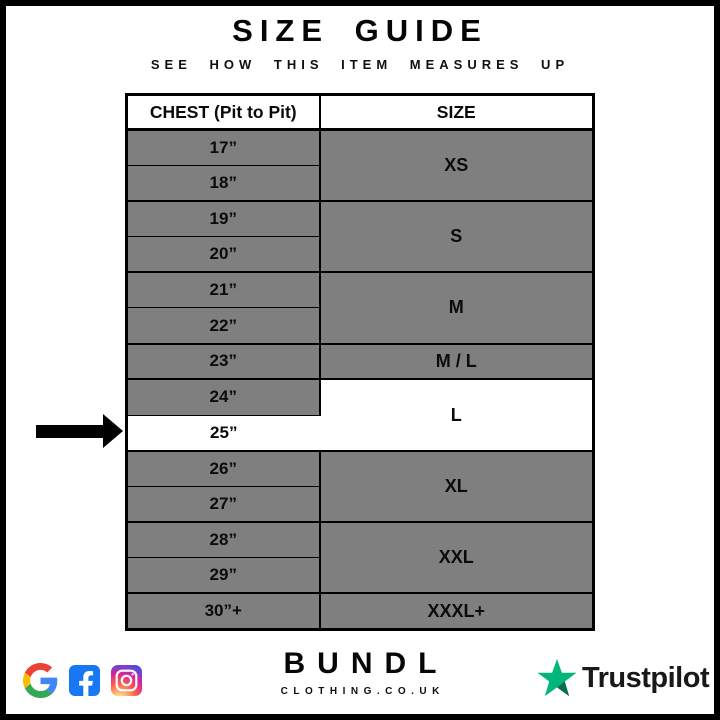 The image size is (720, 720). I want to click on table-row: 17” XS, so click(360, 165).